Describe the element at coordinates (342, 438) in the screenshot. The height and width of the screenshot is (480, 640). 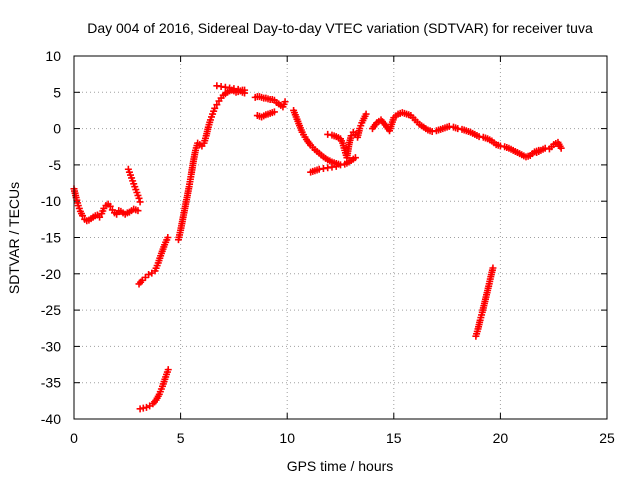
I see `x-tick-labels: 0 5 10 15 20 25` at that location.